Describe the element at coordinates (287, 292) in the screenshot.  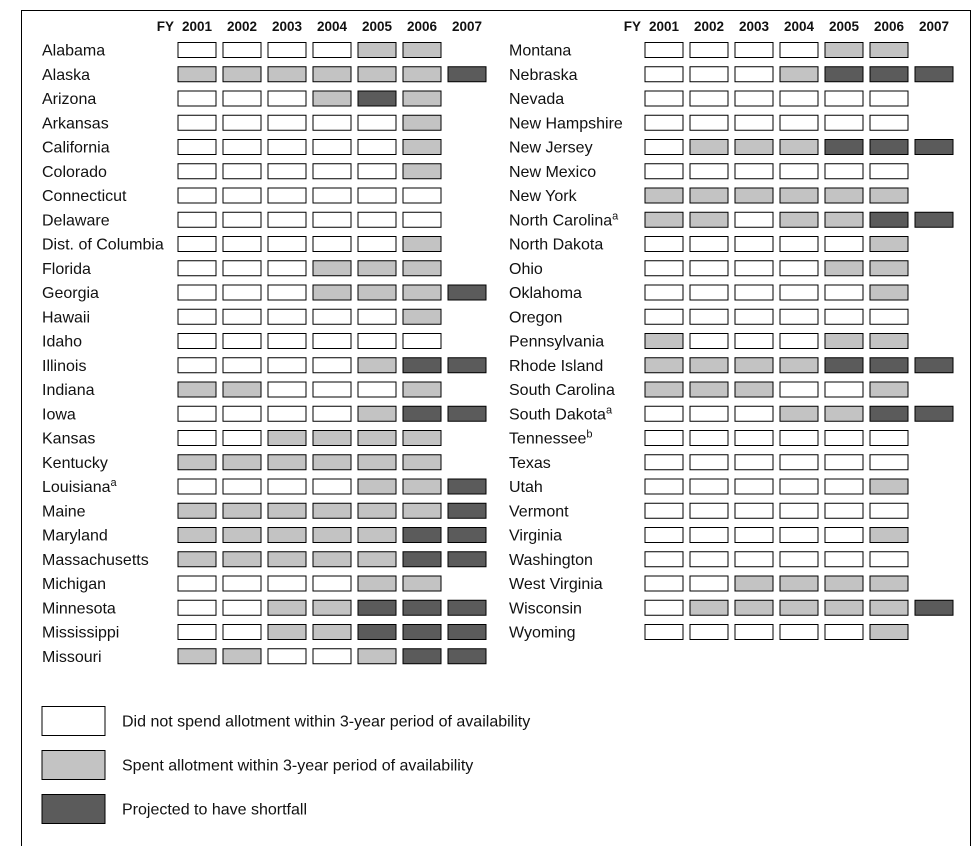
I see `cell-georgia-2003` at that location.